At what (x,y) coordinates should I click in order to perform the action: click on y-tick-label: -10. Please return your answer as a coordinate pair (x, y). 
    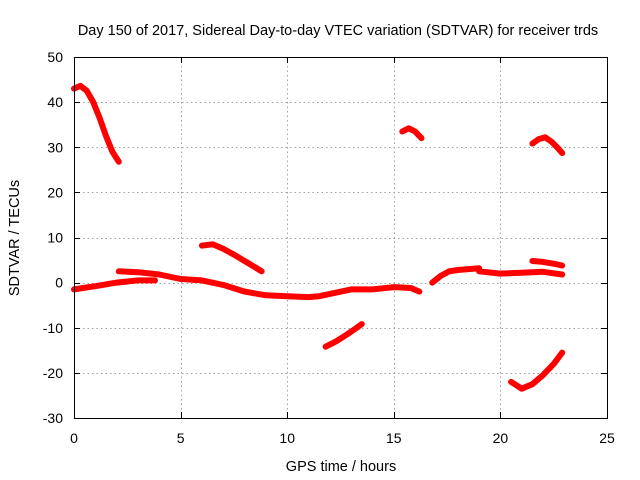
    Looking at the image, I should click on (53, 328).